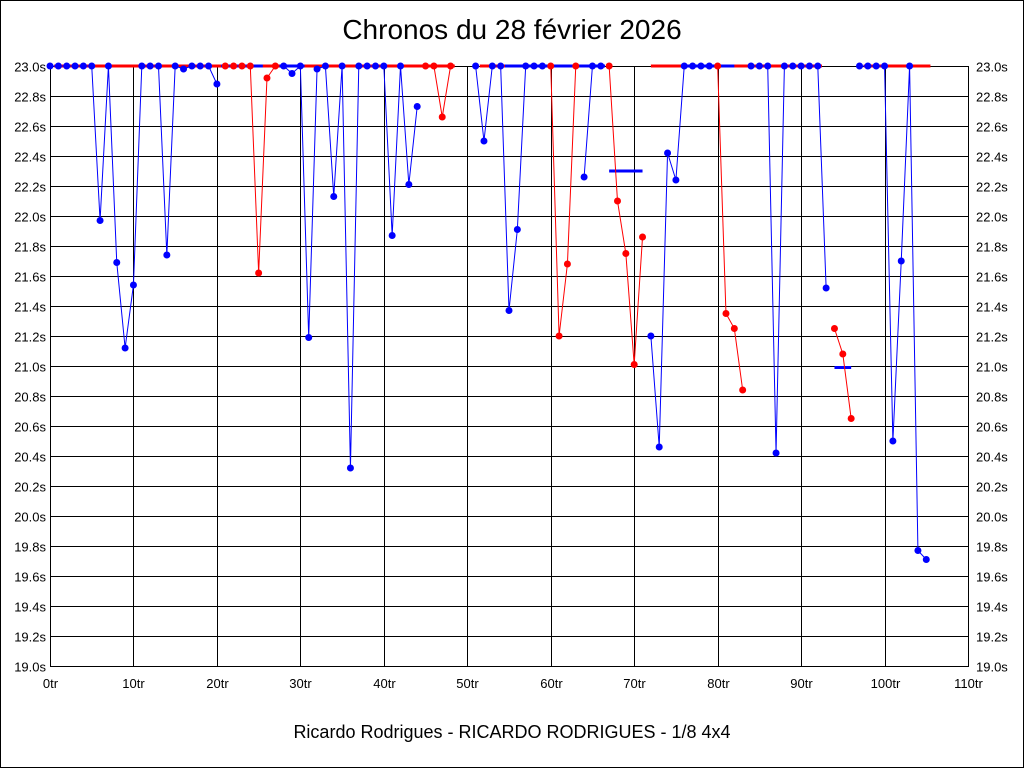  What do you see at coordinates (30, 487) in the screenshot?
I see `y-tick-label-left: 20.2s` at bounding box center [30, 487].